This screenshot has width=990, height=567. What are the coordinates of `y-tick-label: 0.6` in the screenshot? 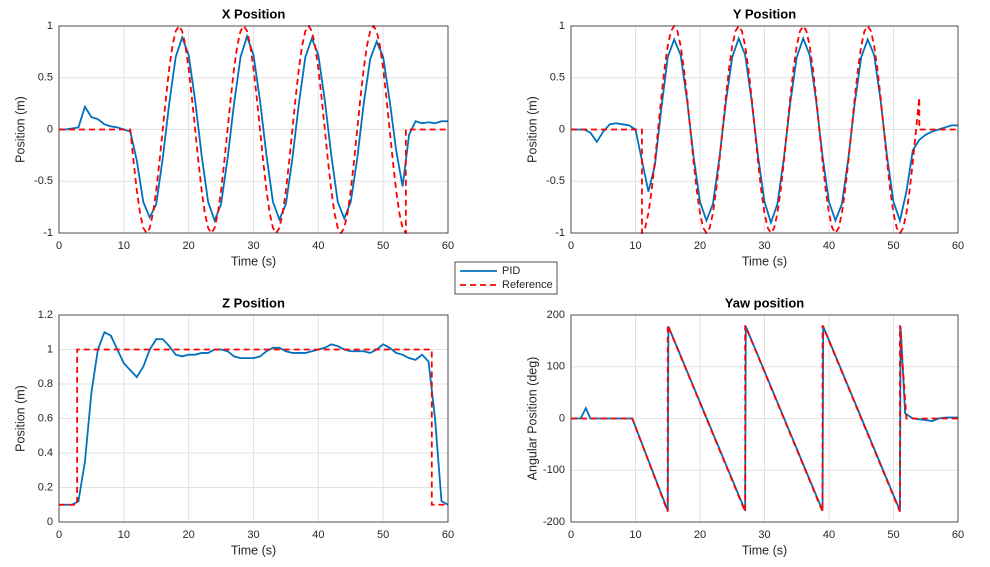 It's located at (45, 418).